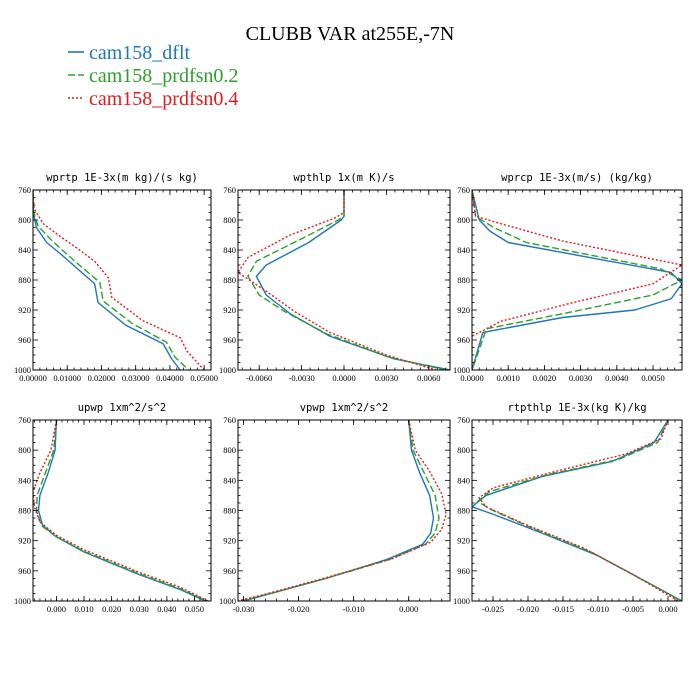 The image size is (700, 700). Describe the element at coordinates (111, 609) in the screenshot. I see `x-tick-label: 0.020` at that location.